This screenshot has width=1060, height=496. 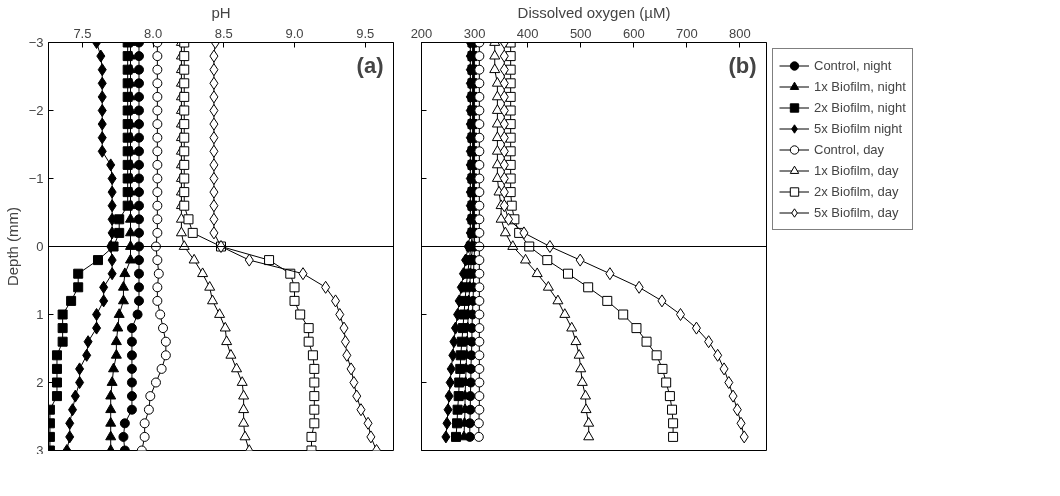 I want to click on legend-label: 5x Biofilm night, so click(x=858, y=129).